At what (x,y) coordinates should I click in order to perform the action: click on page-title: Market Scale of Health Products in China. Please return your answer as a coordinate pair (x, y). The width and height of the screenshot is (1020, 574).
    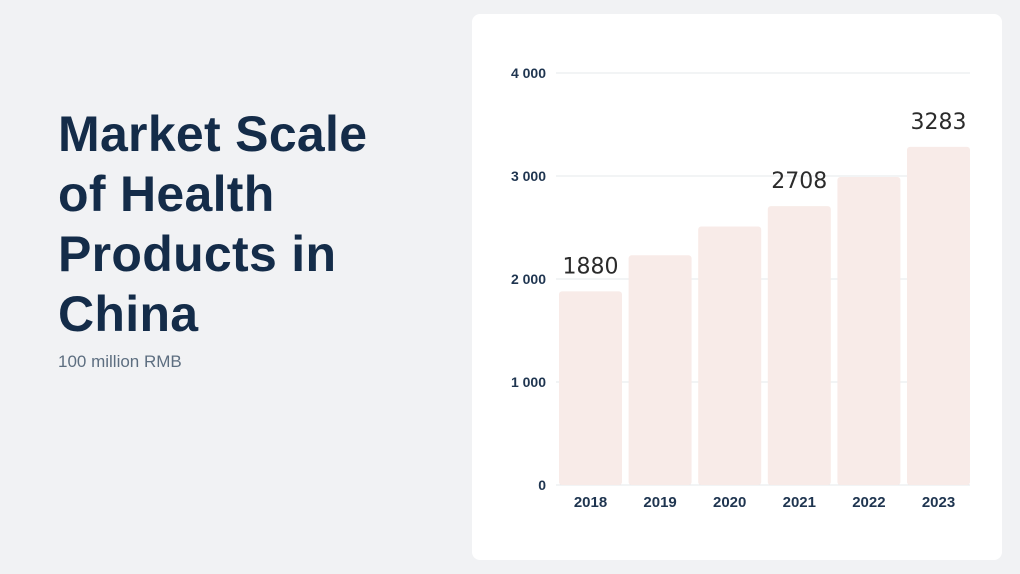
    Looking at the image, I should click on (213, 224).